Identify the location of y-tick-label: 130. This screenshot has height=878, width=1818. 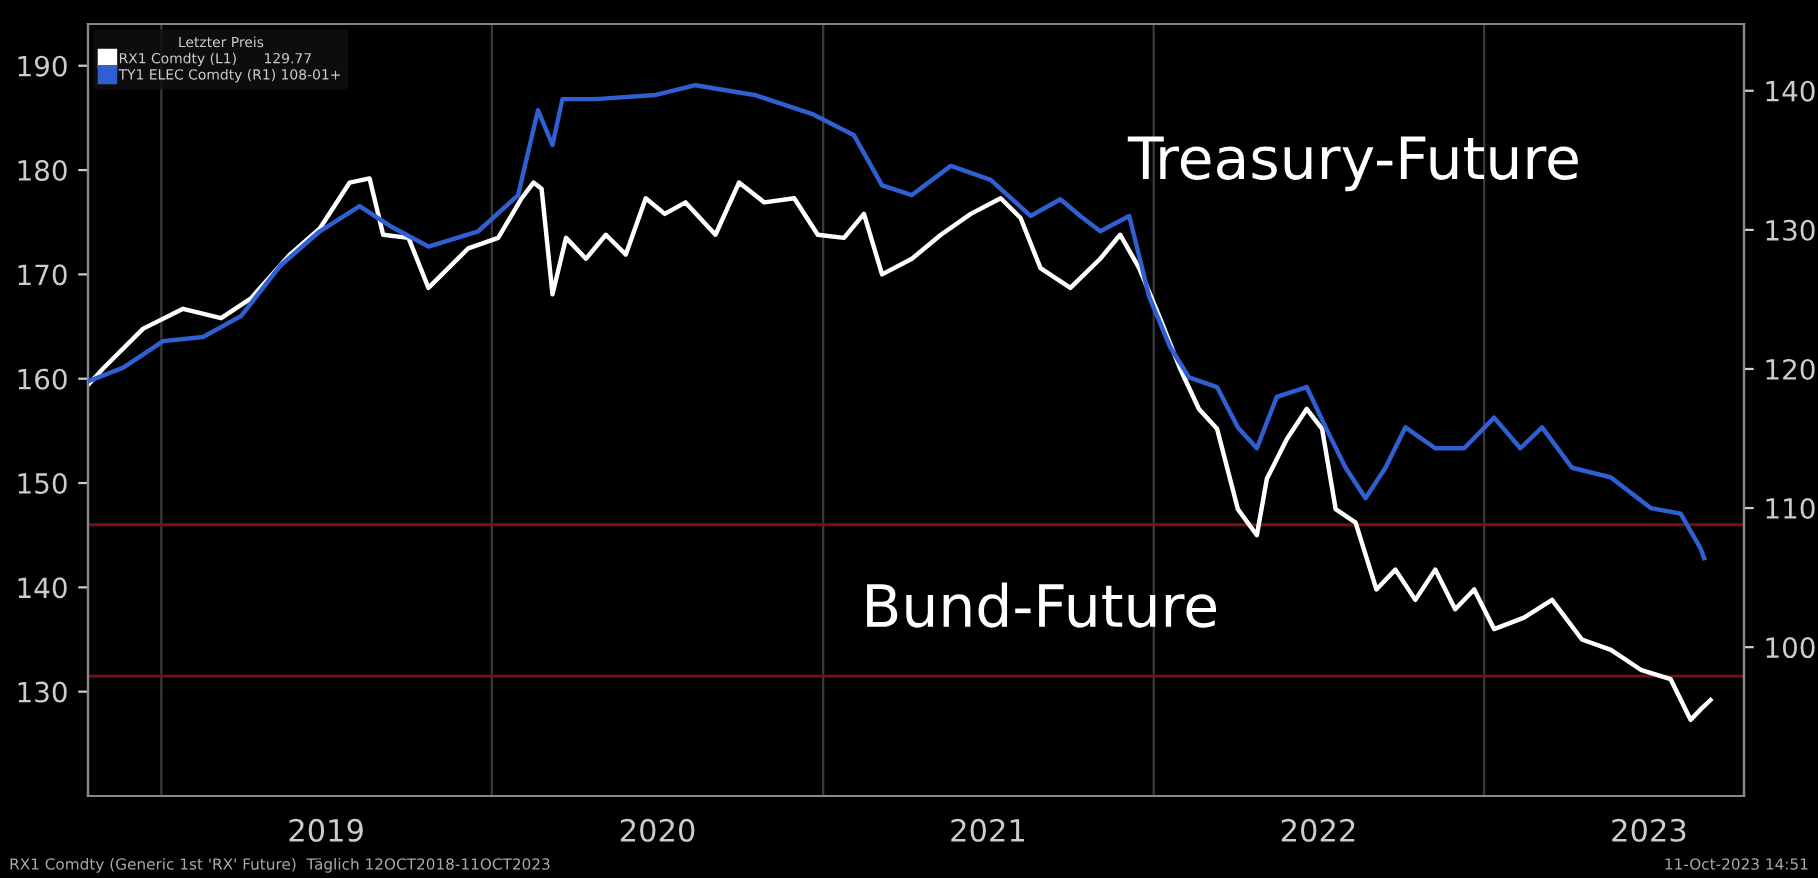
(42, 692).